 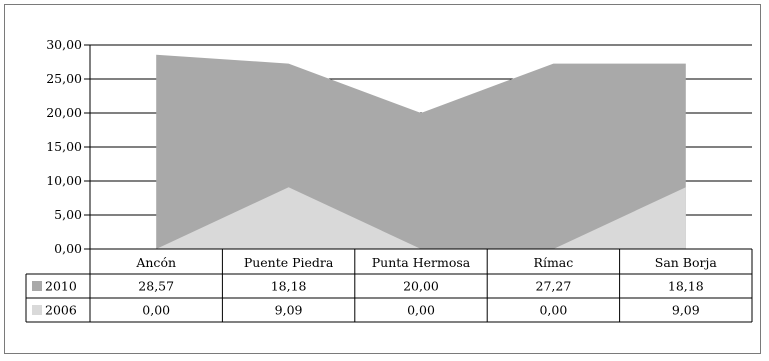 What do you see at coordinates (64, 112) in the screenshot?
I see `y-tick-label: 20,00` at bounding box center [64, 112].